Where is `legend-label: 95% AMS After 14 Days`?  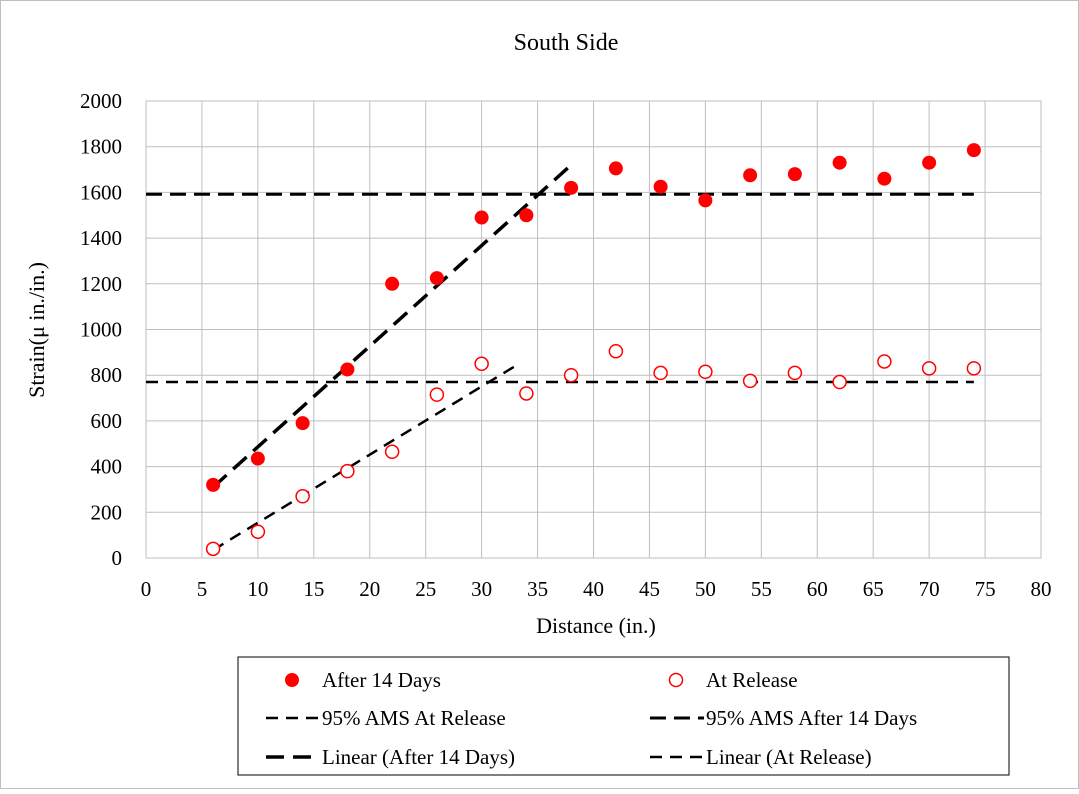 legend-label: 95% AMS After 14 Days is located at coordinates (811, 718).